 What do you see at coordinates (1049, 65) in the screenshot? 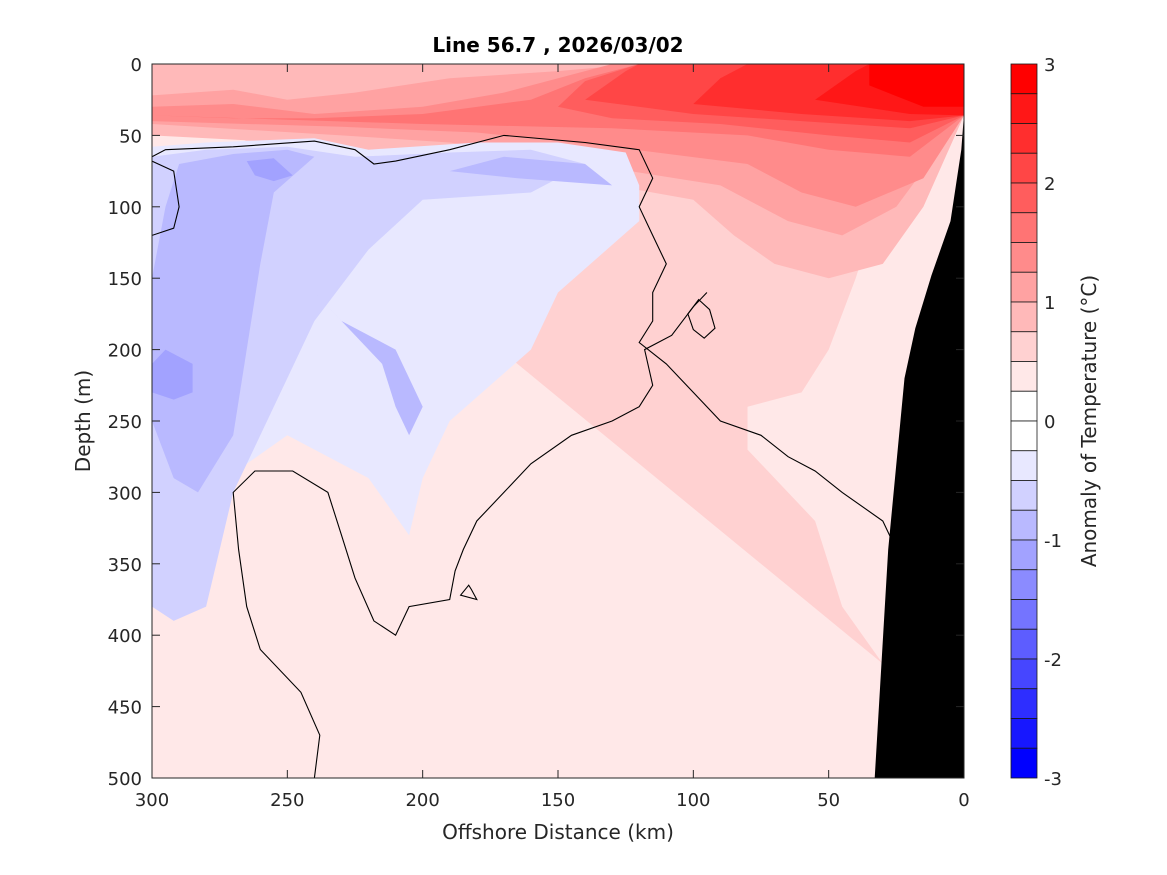
I see `colorbar-tick-label: 3` at bounding box center [1049, 65].